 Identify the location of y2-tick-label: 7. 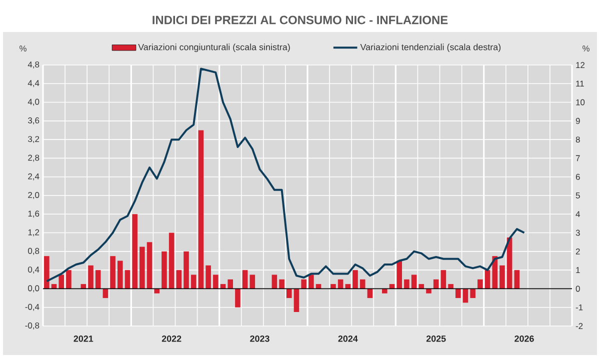
(578, 158).